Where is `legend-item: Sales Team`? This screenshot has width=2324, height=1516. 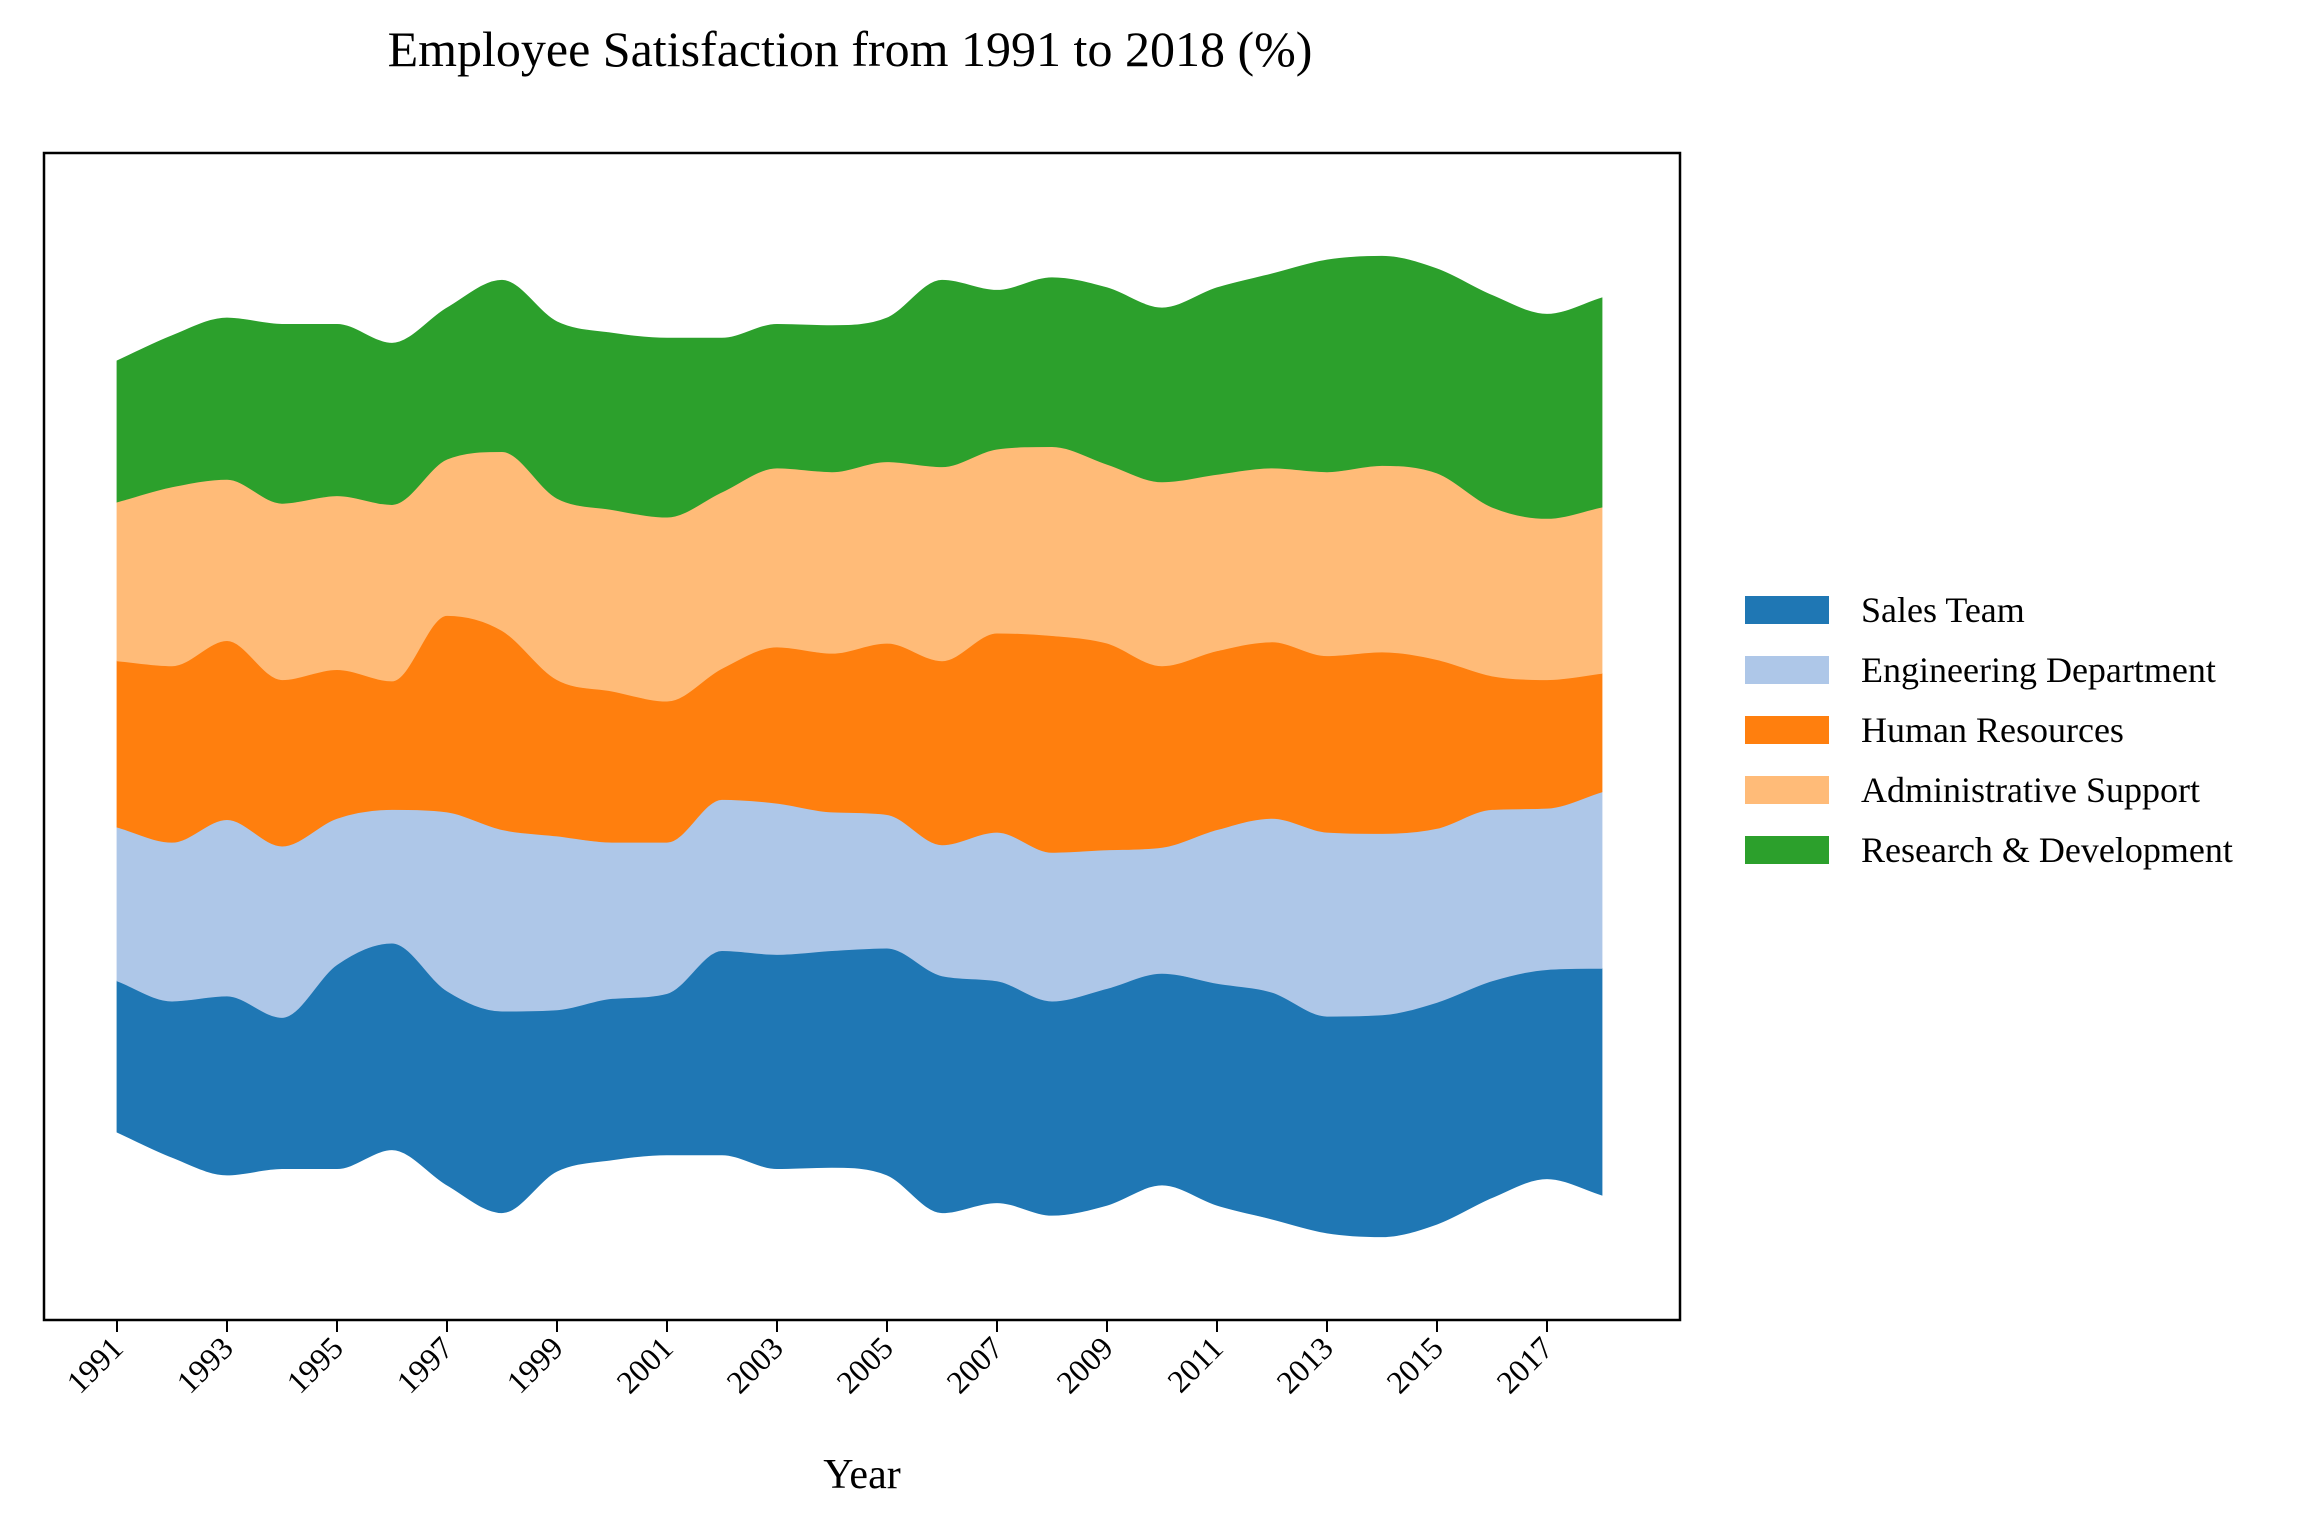
legend-item: Sales Team is located at coordinates (1989, 610).